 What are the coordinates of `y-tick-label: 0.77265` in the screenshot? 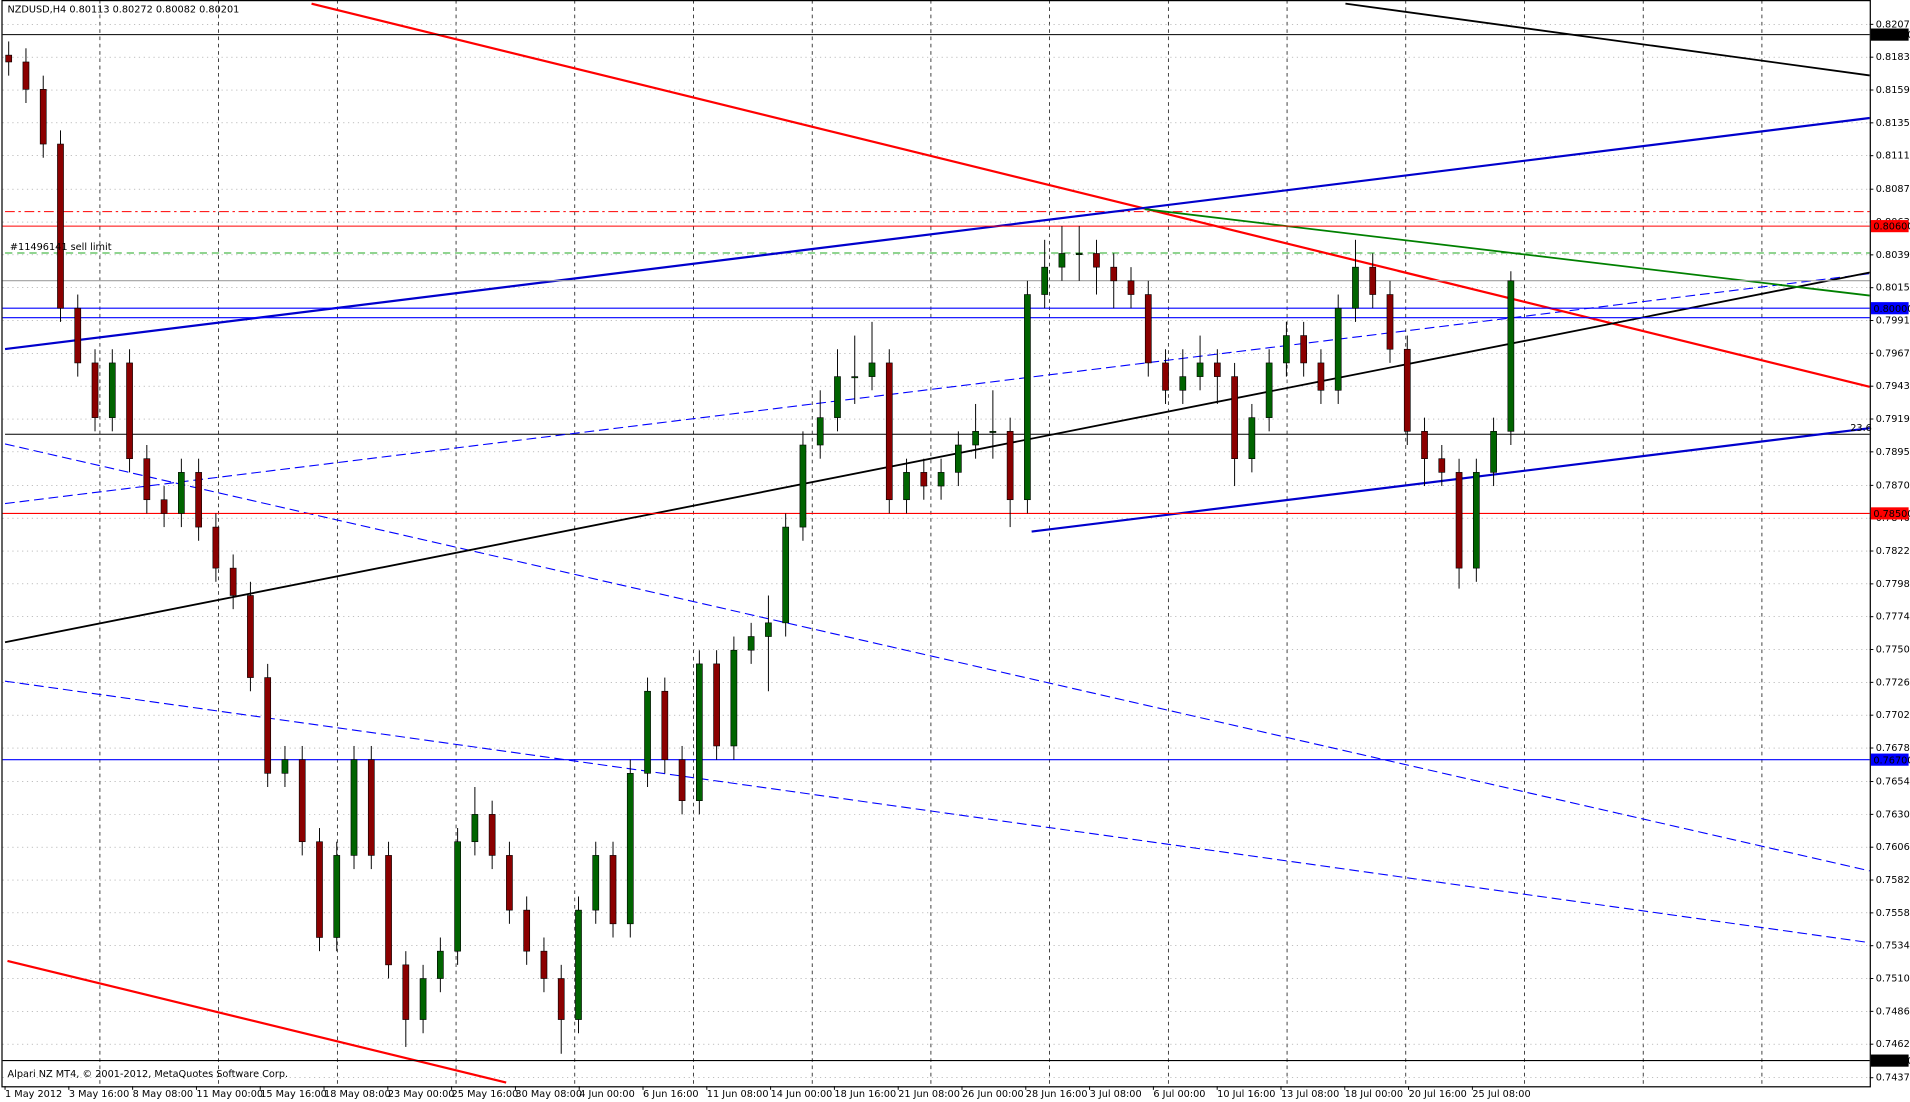 It's located at (1893, 682).